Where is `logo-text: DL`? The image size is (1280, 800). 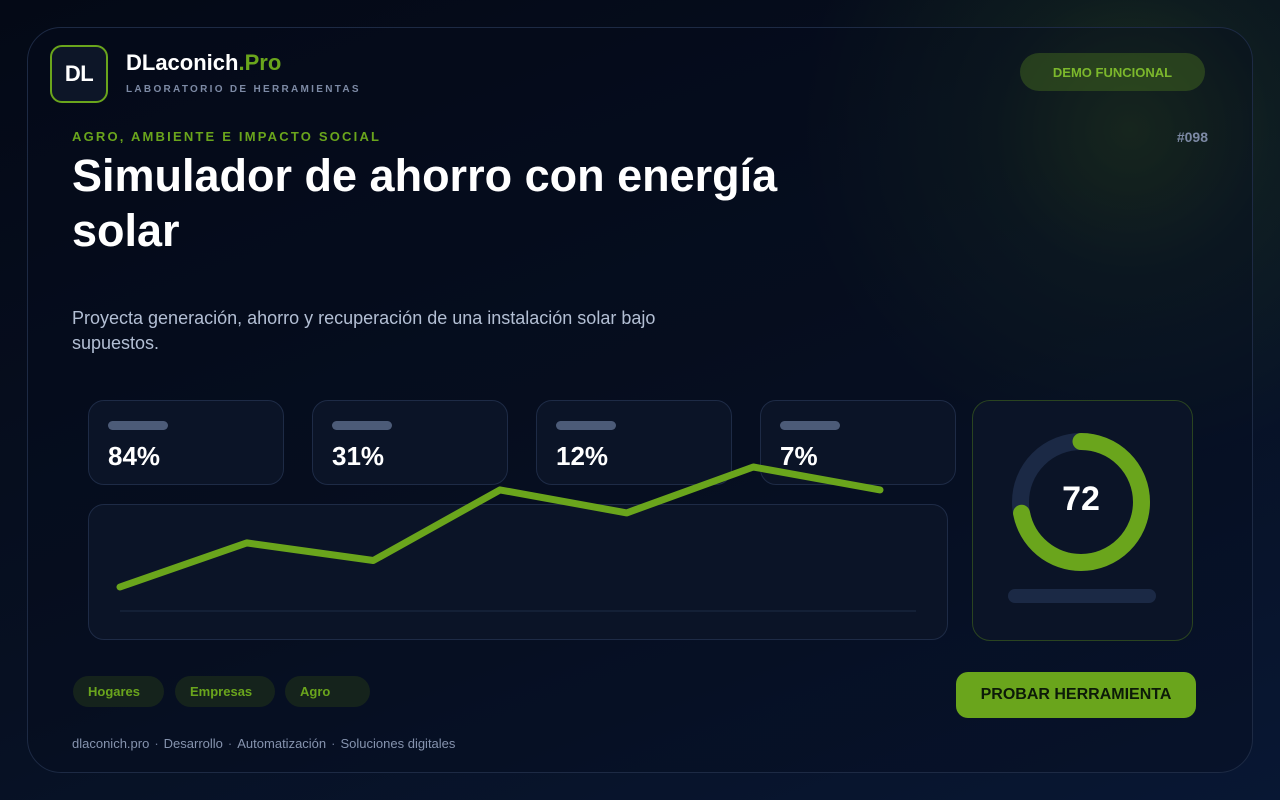
logo-text: DL is located at coordinates (79, 73).